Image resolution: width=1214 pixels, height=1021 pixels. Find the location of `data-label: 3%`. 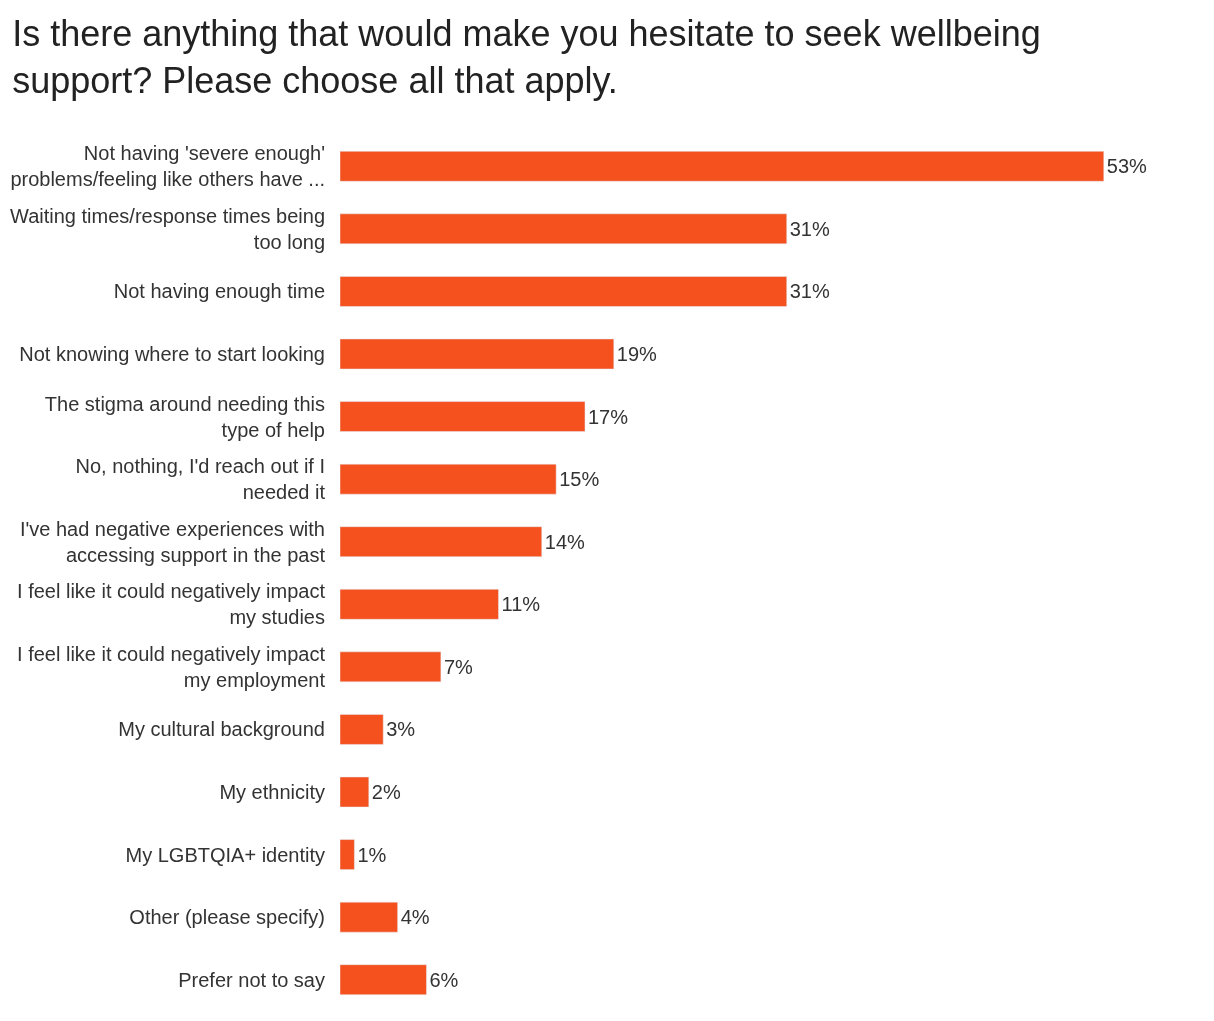

data-label: 3% is located at coordinates (401, 729).